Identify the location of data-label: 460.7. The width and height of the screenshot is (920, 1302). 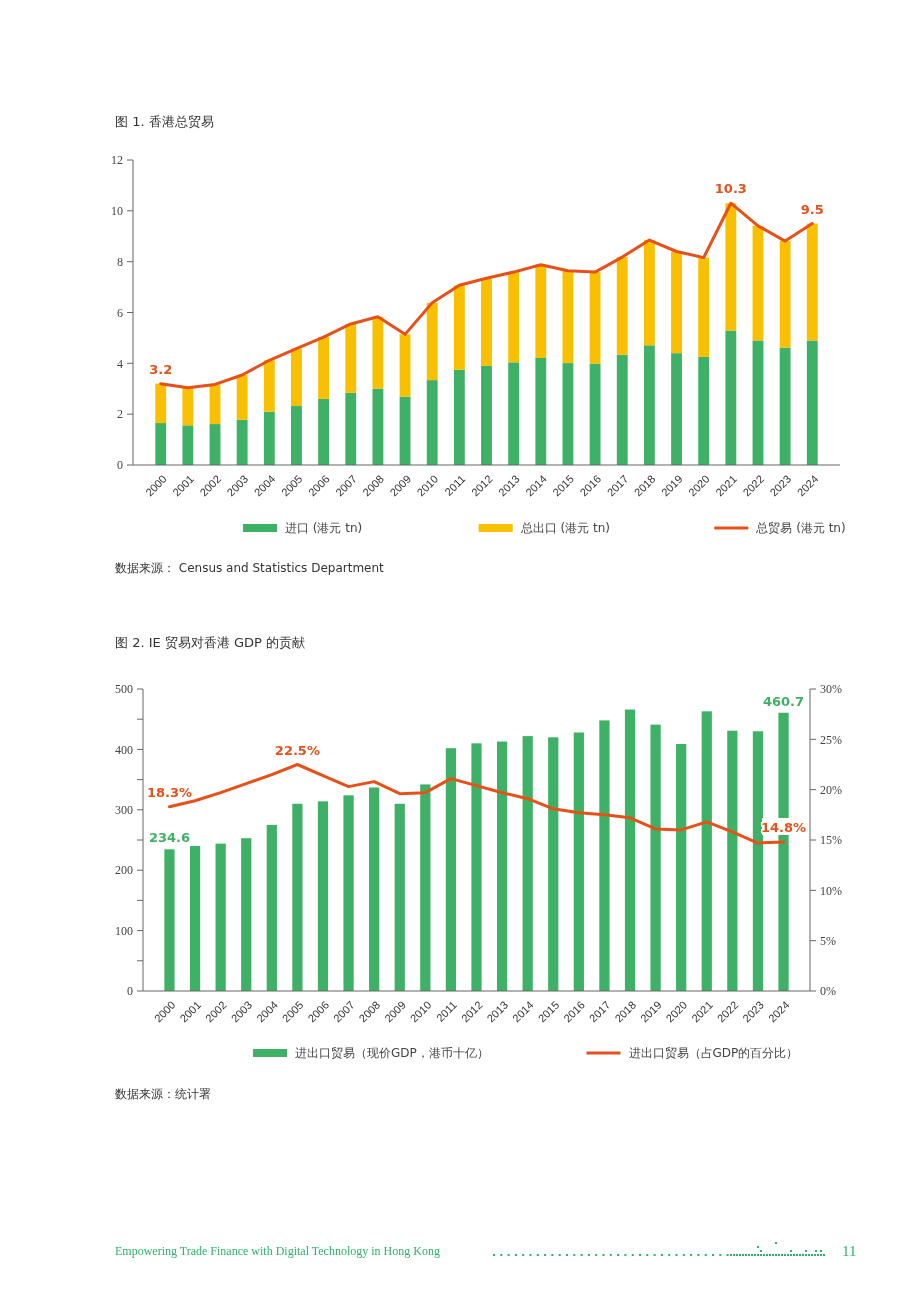
(783, 701).